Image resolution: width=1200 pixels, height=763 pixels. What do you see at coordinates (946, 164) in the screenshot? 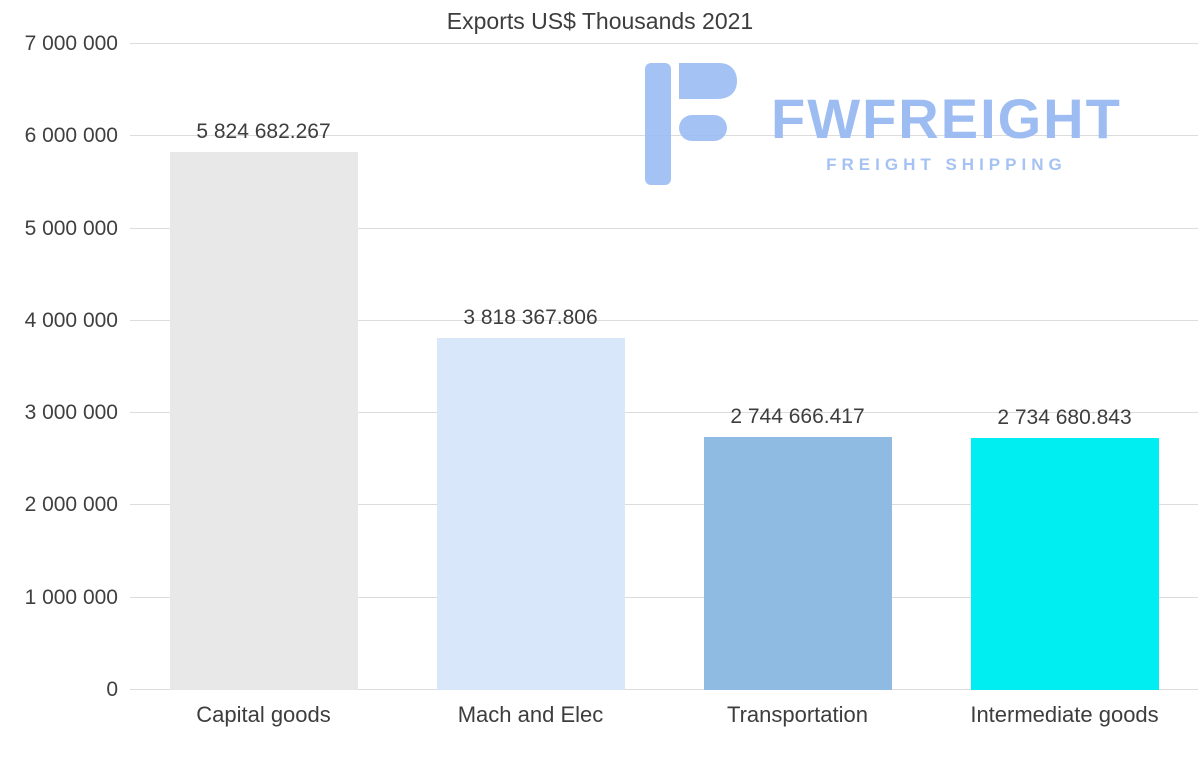
I see `watermark-tagline: FREIGHT SHIPPING` at bounding box center [946, 164].